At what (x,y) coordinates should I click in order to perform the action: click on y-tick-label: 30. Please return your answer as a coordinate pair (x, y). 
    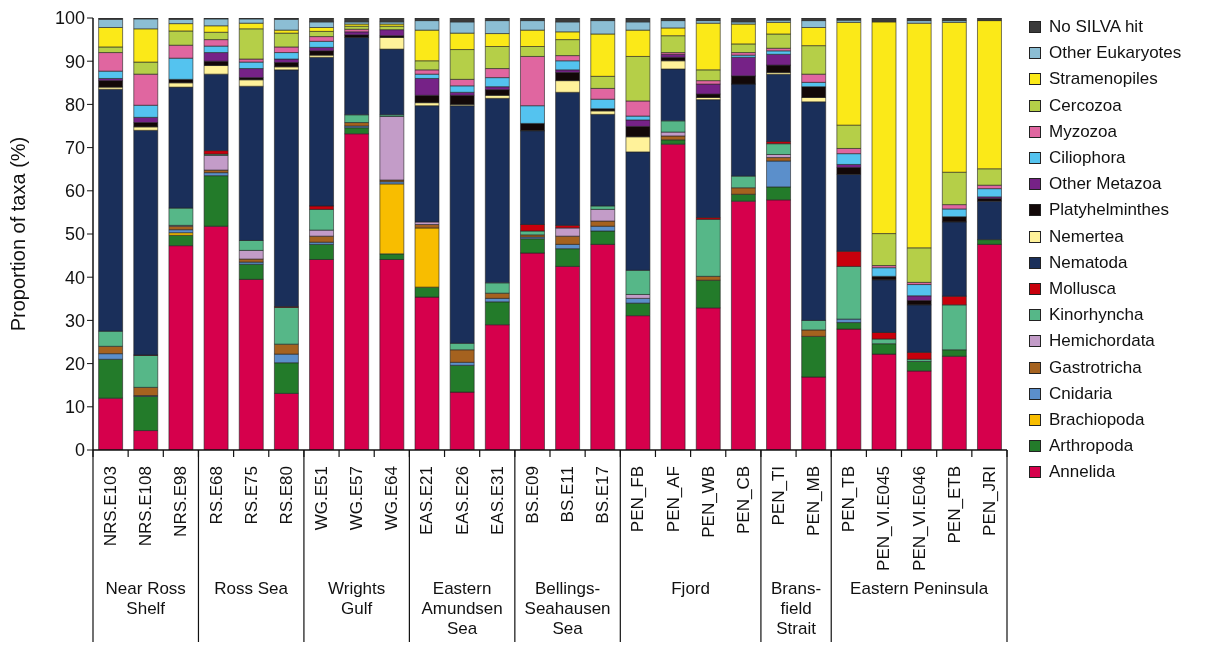
    Looking at the image, I should click on (74, 320).